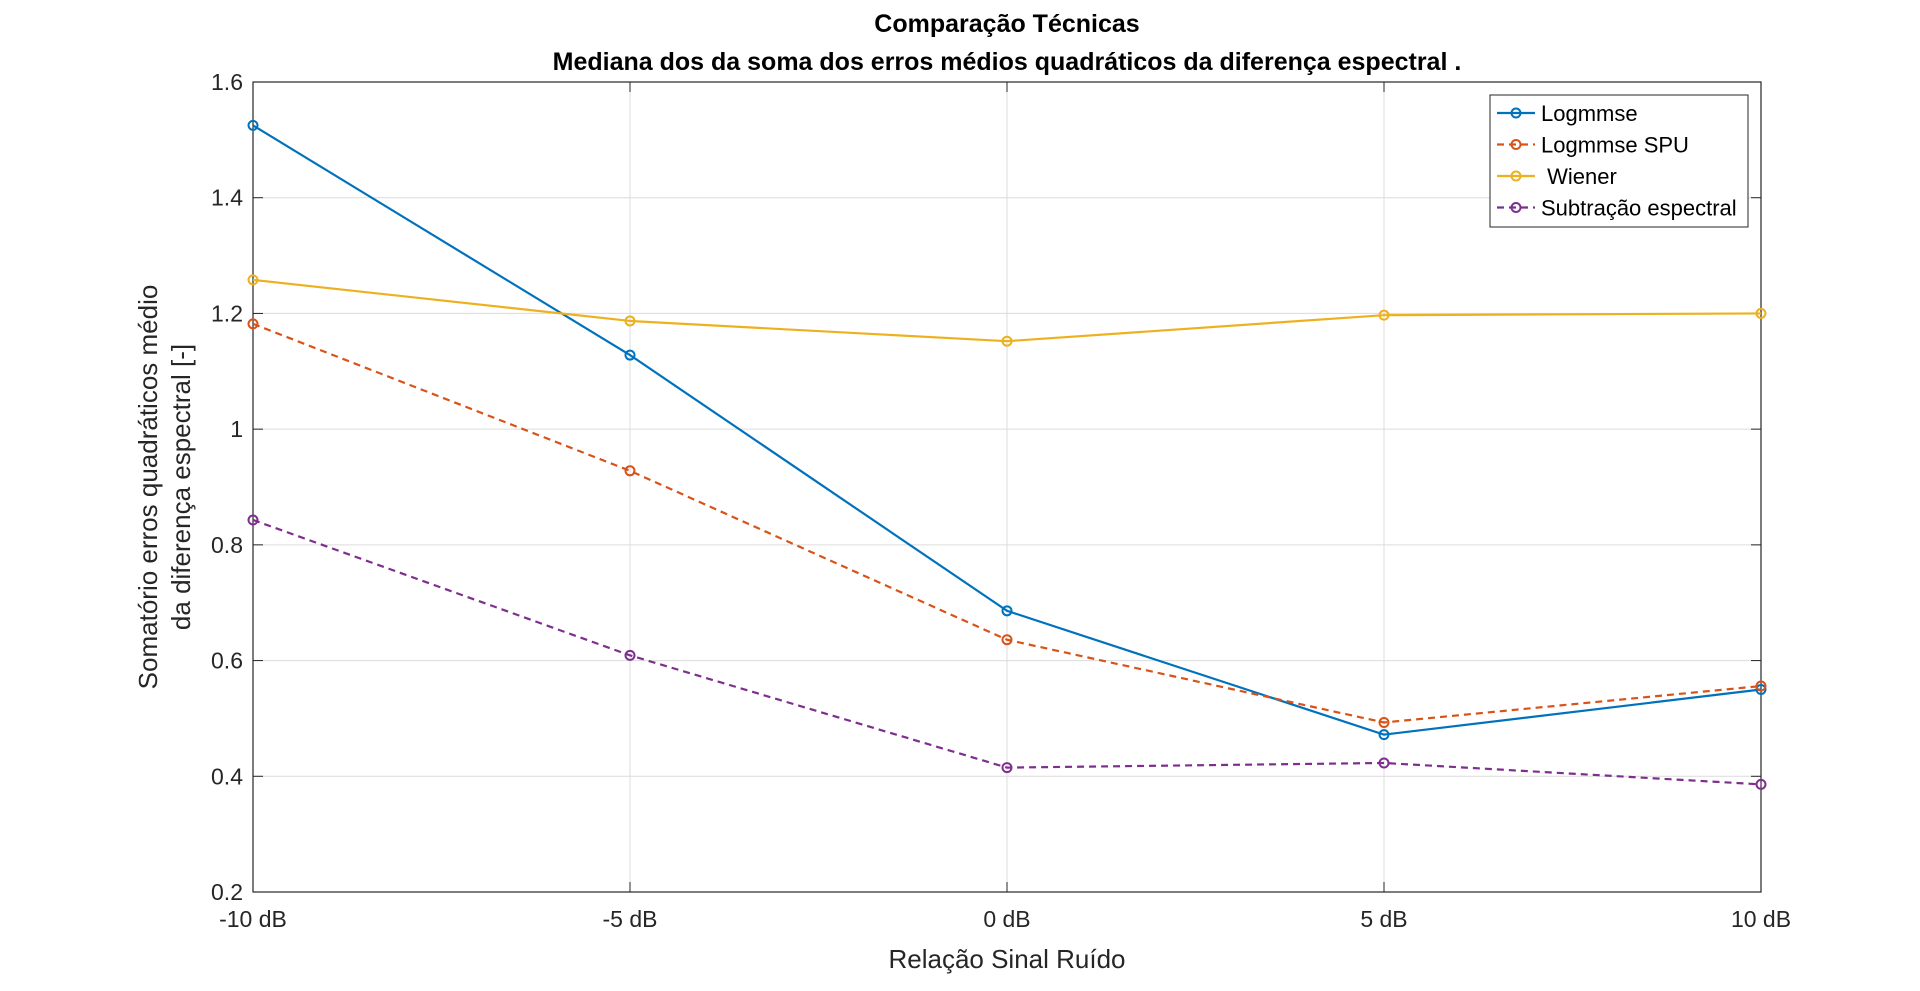  I want to click on legend-box, so click(1619, 161).